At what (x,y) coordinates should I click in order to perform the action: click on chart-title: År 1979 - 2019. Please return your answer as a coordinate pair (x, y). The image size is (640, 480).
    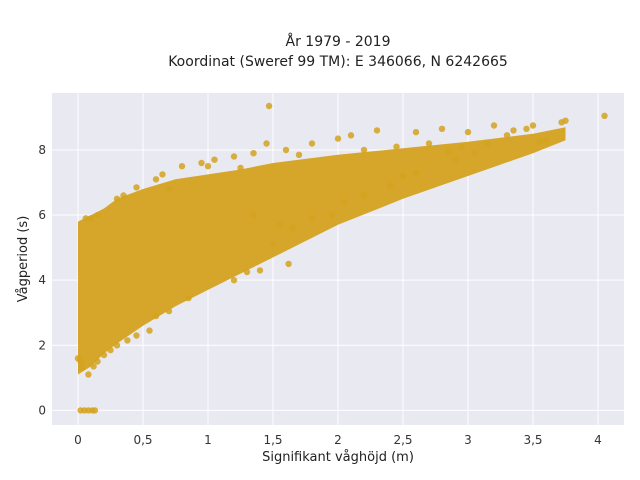
    Looking at the image, I should click on (338, 41).